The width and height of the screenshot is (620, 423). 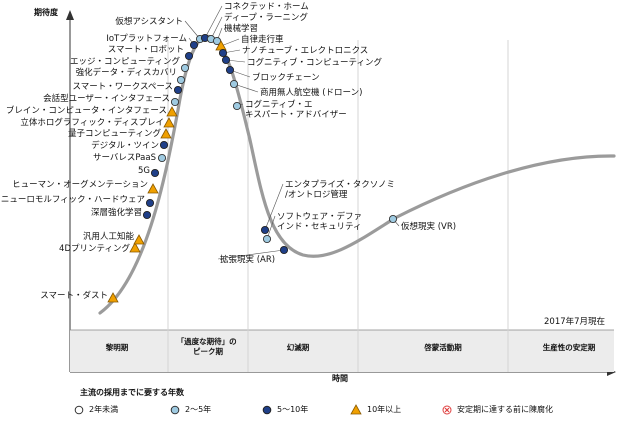 What do you see at coordinates (344, 411) in the screenshot?
I see `legend-row: 2年未満 2～5年 5～10年 10年以上 安定期に達する前に陳腐化` at bounding box center [344, 411].